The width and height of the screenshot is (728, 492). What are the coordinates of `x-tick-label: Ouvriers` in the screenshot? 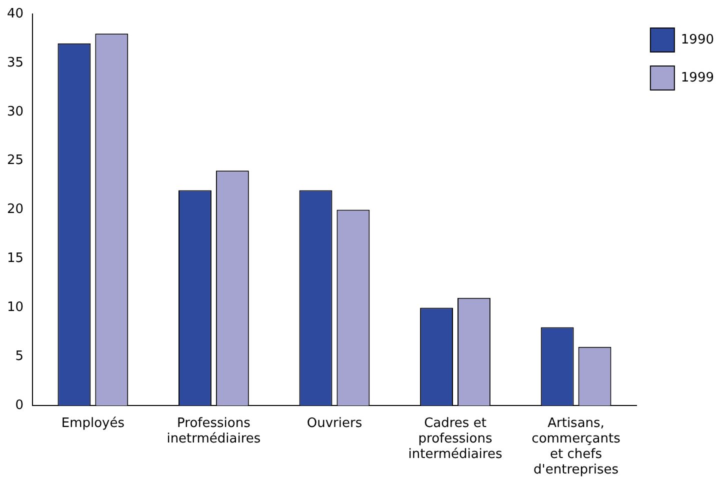 It's located at (334, 423).